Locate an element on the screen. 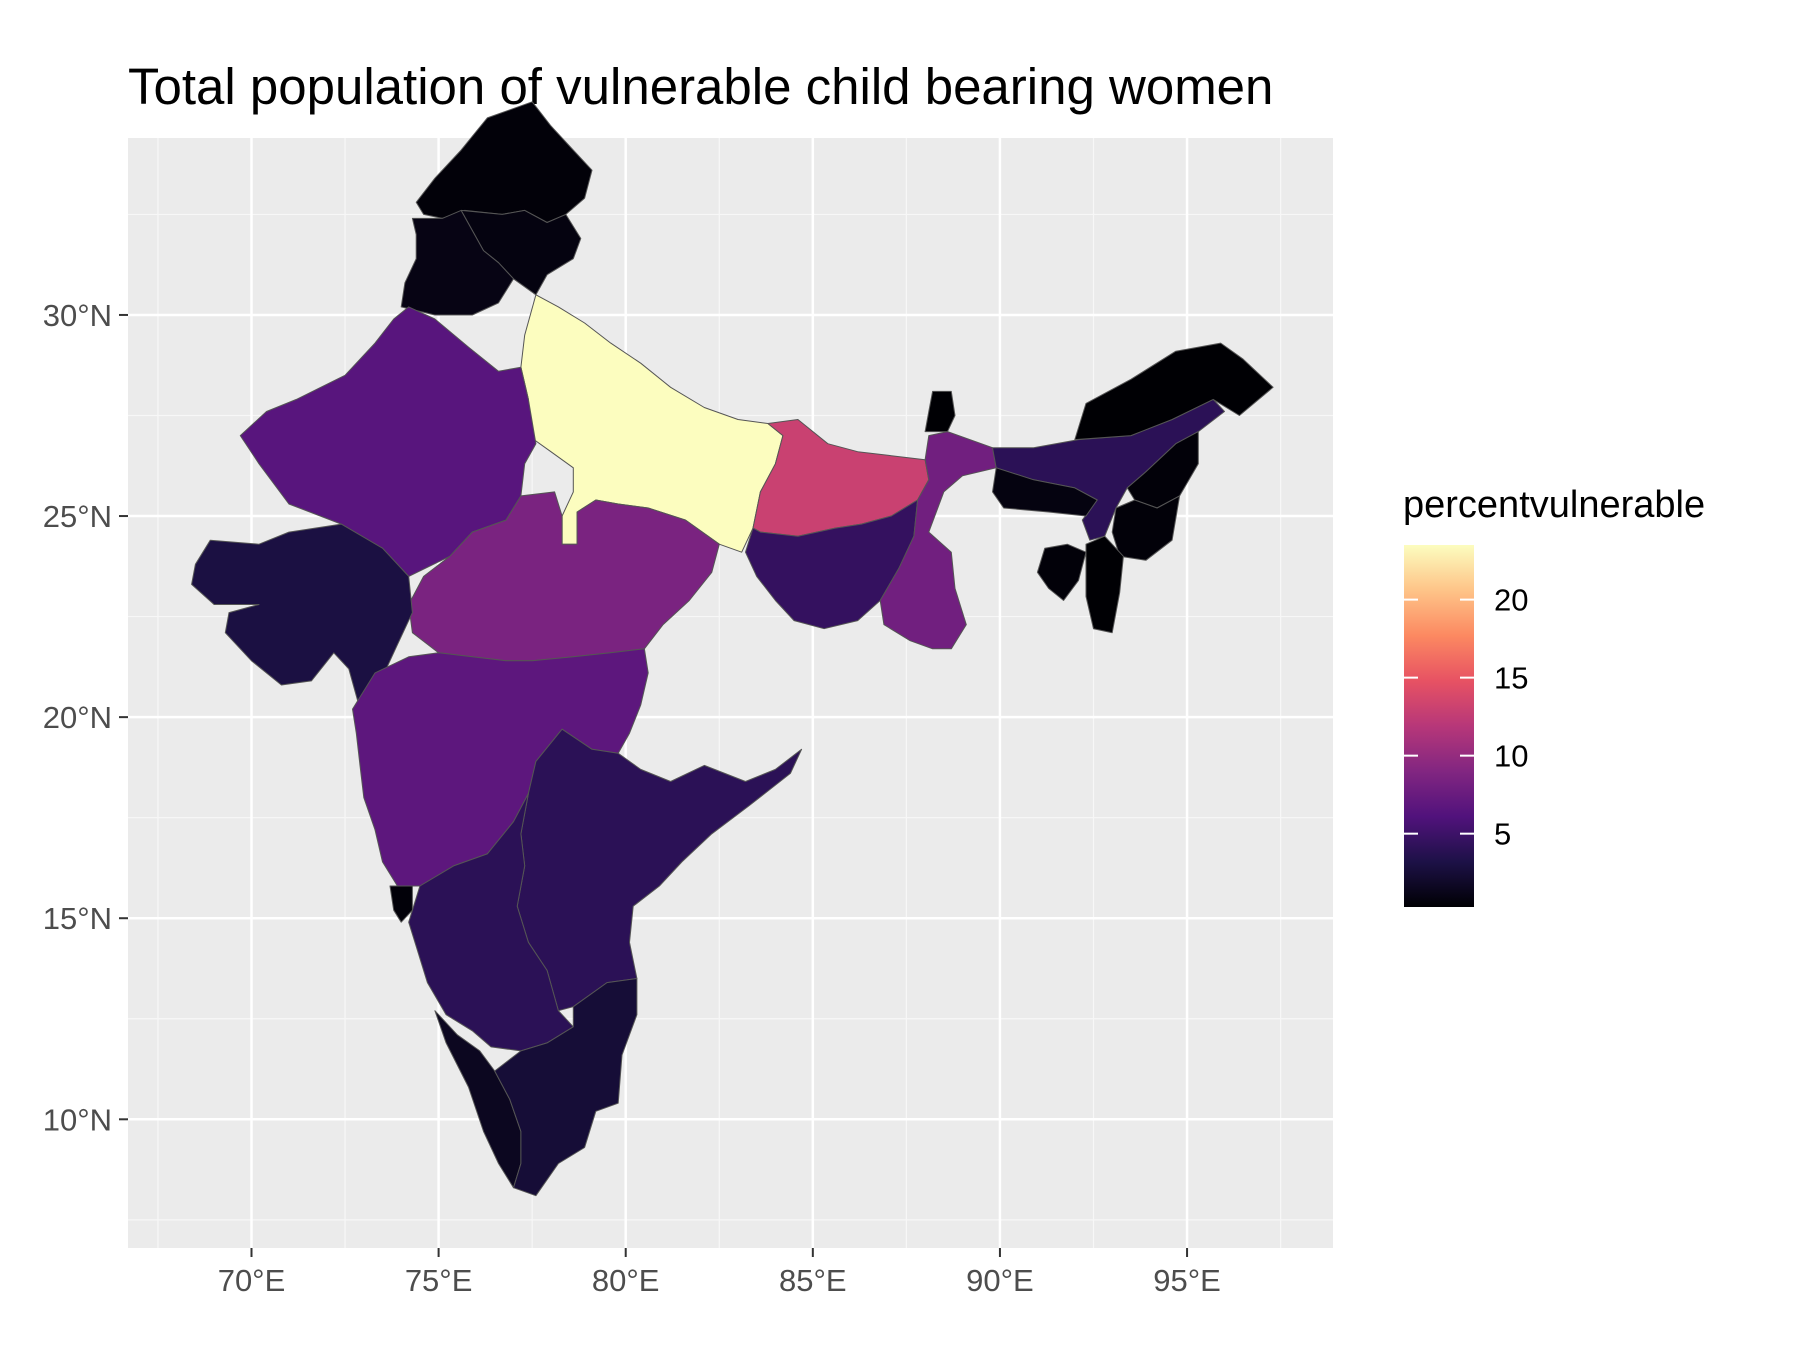  state-mizoram is located at coordinates (1104, 584).